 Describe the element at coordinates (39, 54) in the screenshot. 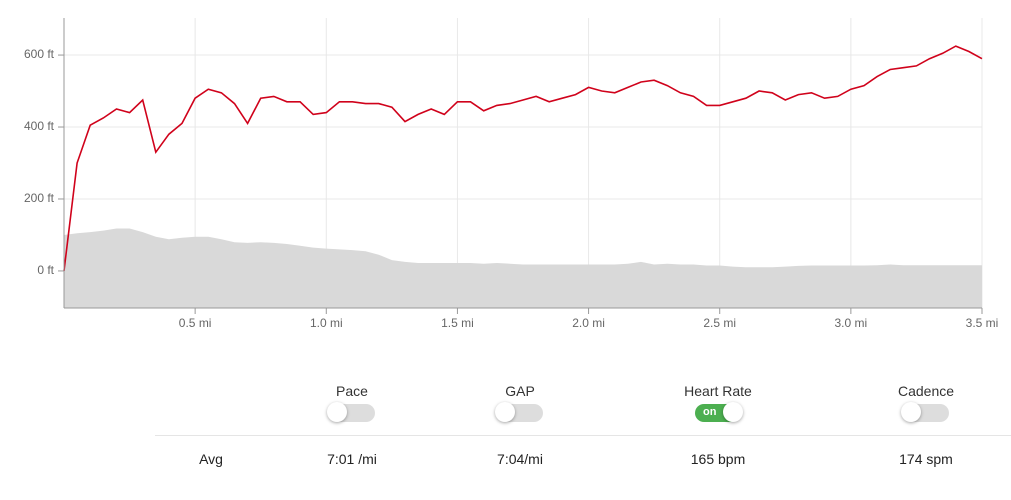

I see `y-tick-label: 600 ft` at that location.